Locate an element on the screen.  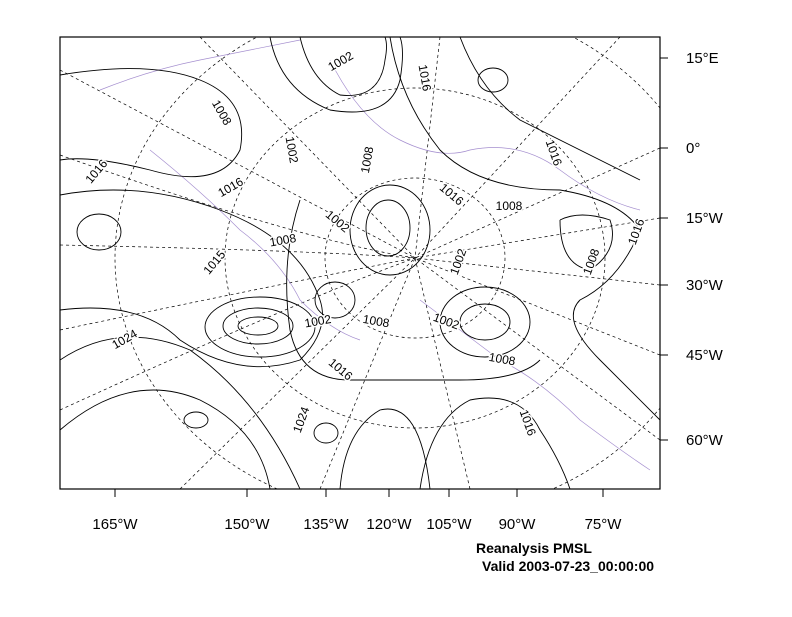
longitude-label: 120°W is located at coordinates (389, 524).